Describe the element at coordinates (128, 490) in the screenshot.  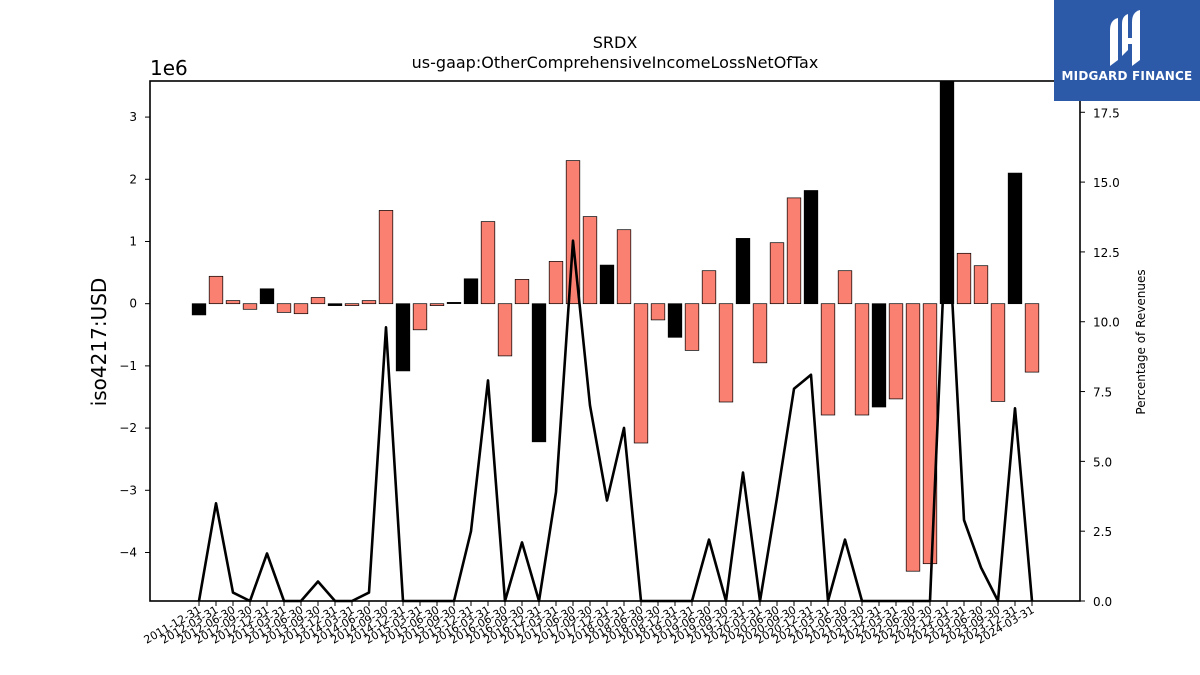
I see `y-tick-label: −3` at that location.